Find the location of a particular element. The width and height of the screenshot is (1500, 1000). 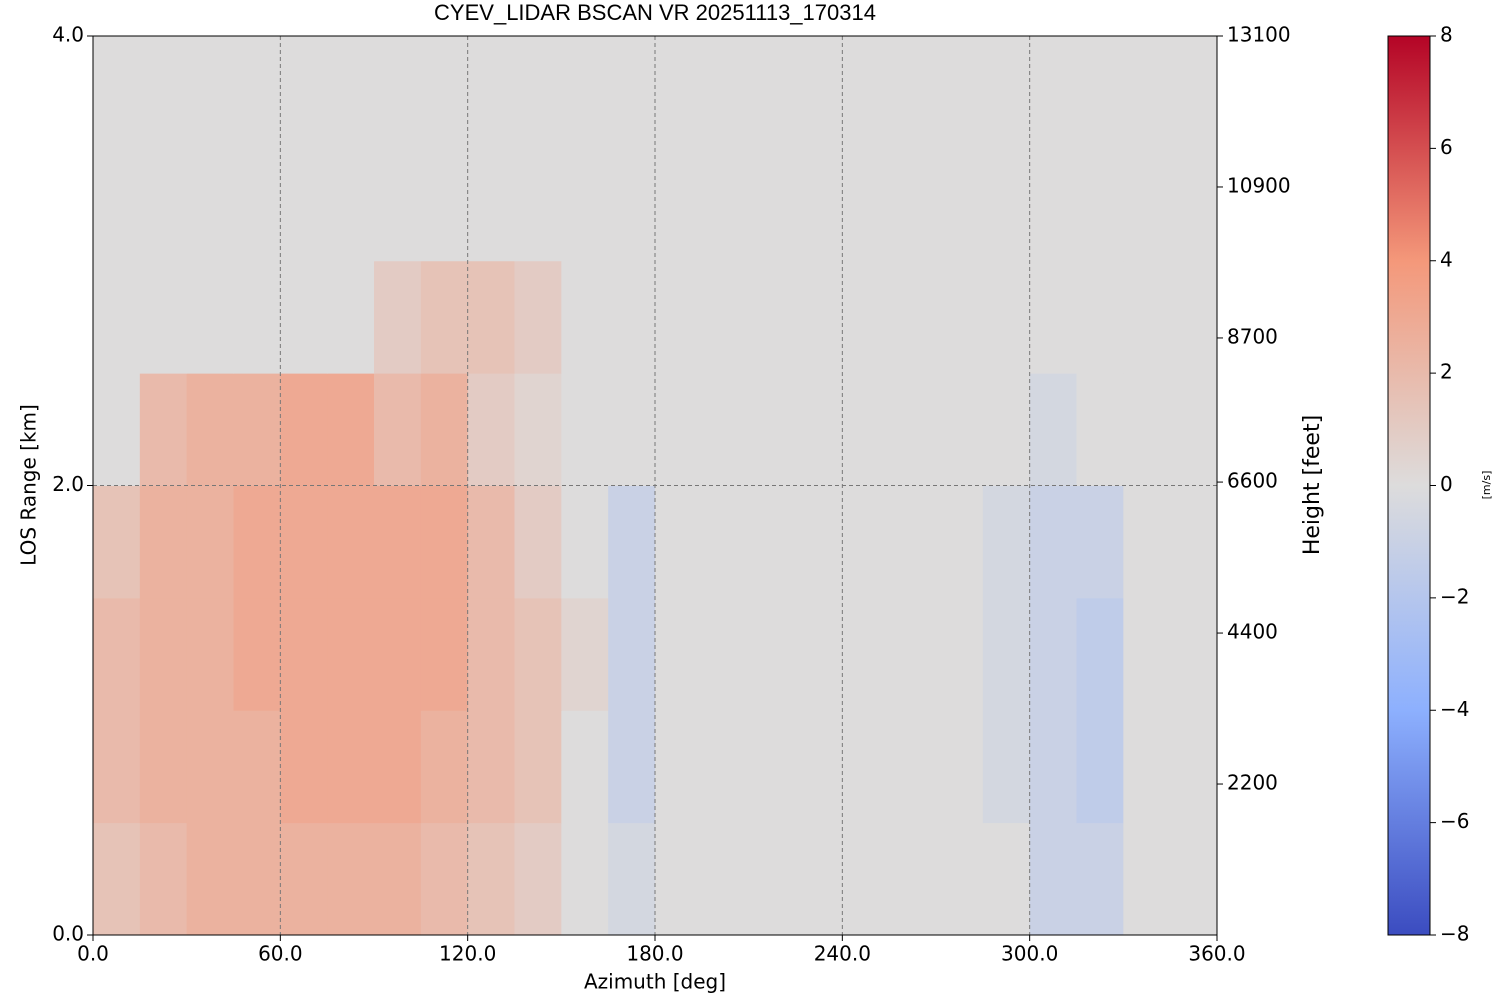

x-tick-label: 360.0 is located at coordinates (1216, 954).